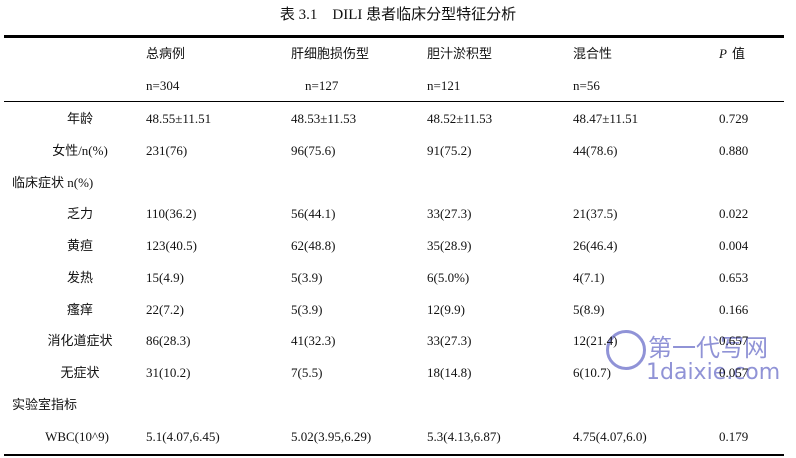  Describe the element at coordinates (734, 245) in the screenshot. I see `cell: 0.004` at that location.